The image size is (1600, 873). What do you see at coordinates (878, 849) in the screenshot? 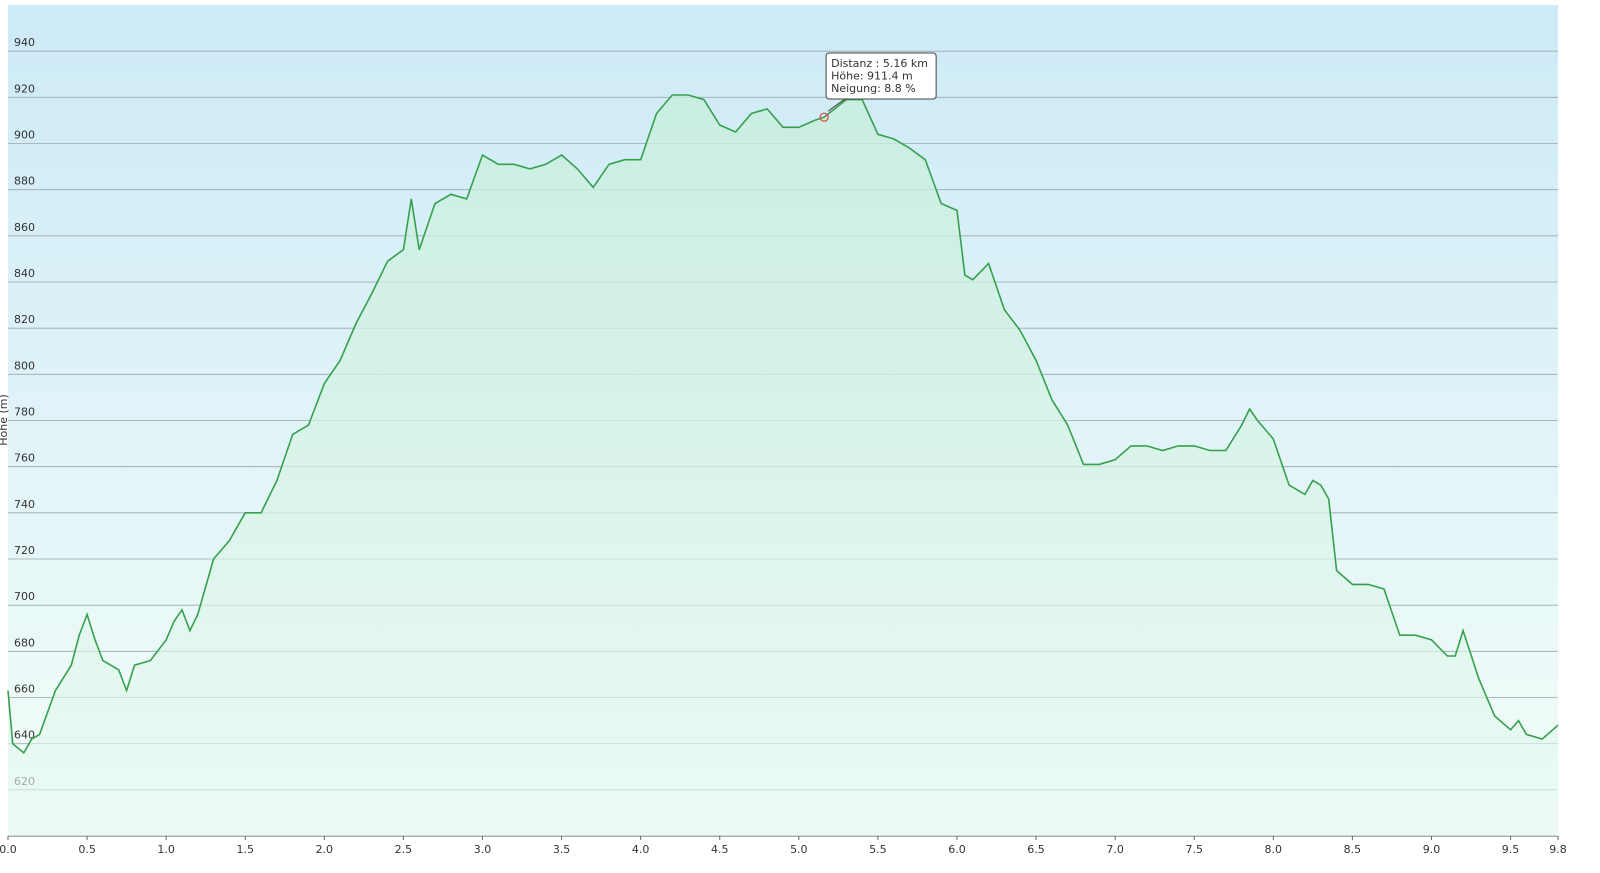
I see `x-tick-label: 5.5` at bounding box center [878, 849].